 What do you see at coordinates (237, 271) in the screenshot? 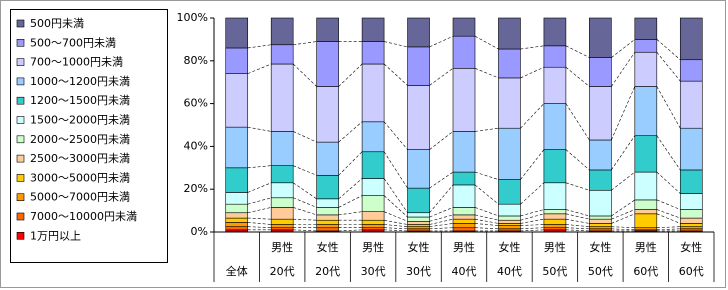
I see `x-tick-label: 全体` at bounding box center [237, 271].